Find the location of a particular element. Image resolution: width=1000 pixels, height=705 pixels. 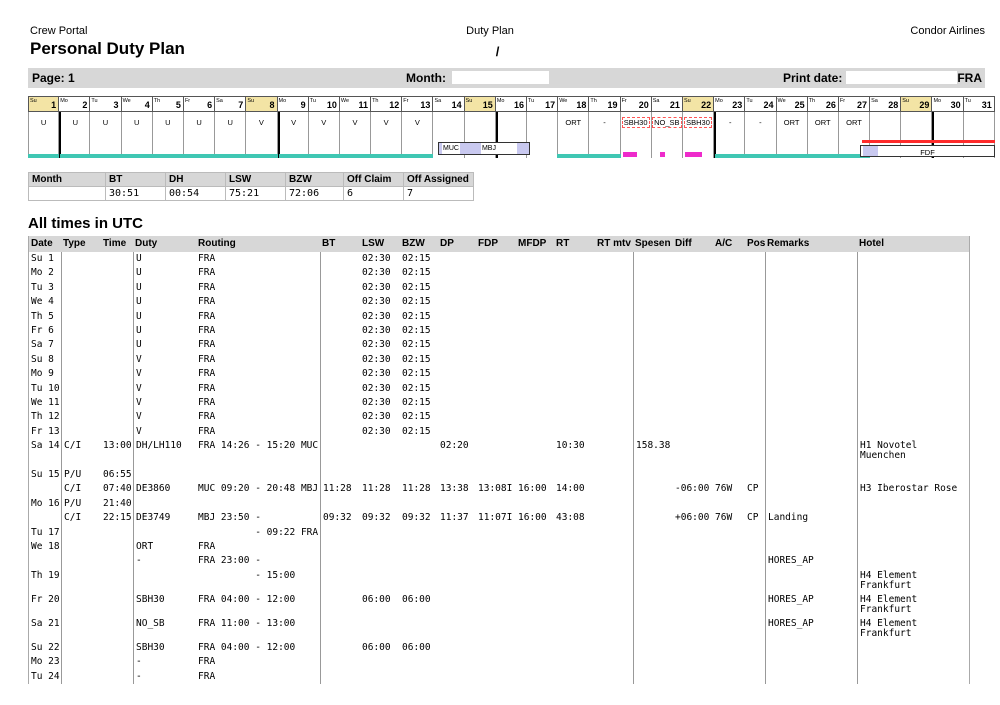

duty-table-cell: FRA 11:00 - 13:00 is located at coordinates (247, 623).